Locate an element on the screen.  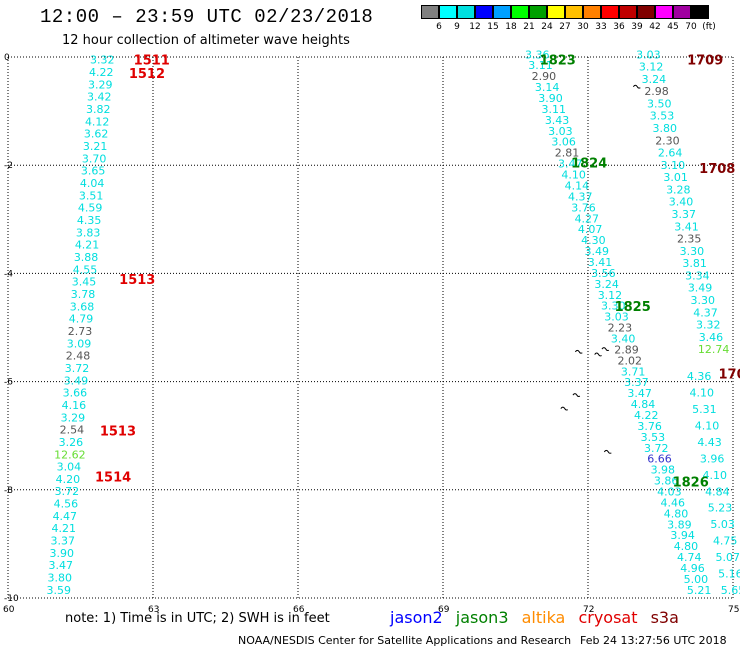
legend-s3a: s3a is located at coordinates (664, 617).